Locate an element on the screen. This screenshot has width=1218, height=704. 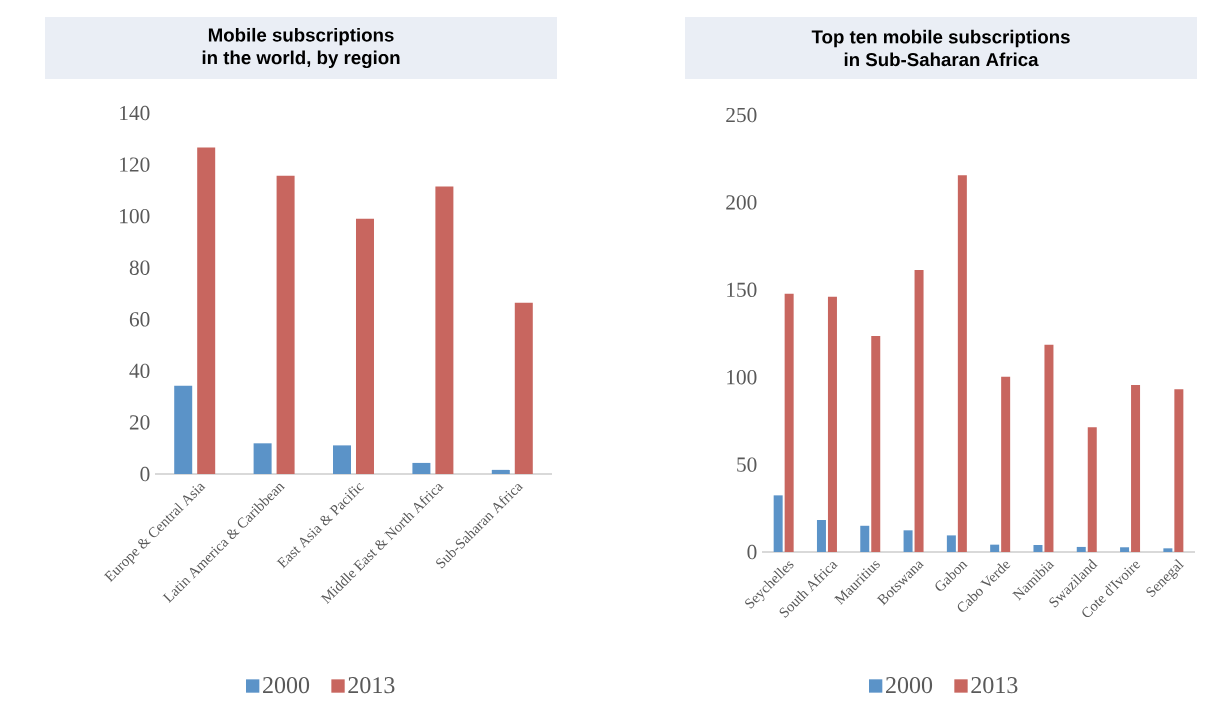
y-tick-label: 150 is located at coordinates (742, 289).